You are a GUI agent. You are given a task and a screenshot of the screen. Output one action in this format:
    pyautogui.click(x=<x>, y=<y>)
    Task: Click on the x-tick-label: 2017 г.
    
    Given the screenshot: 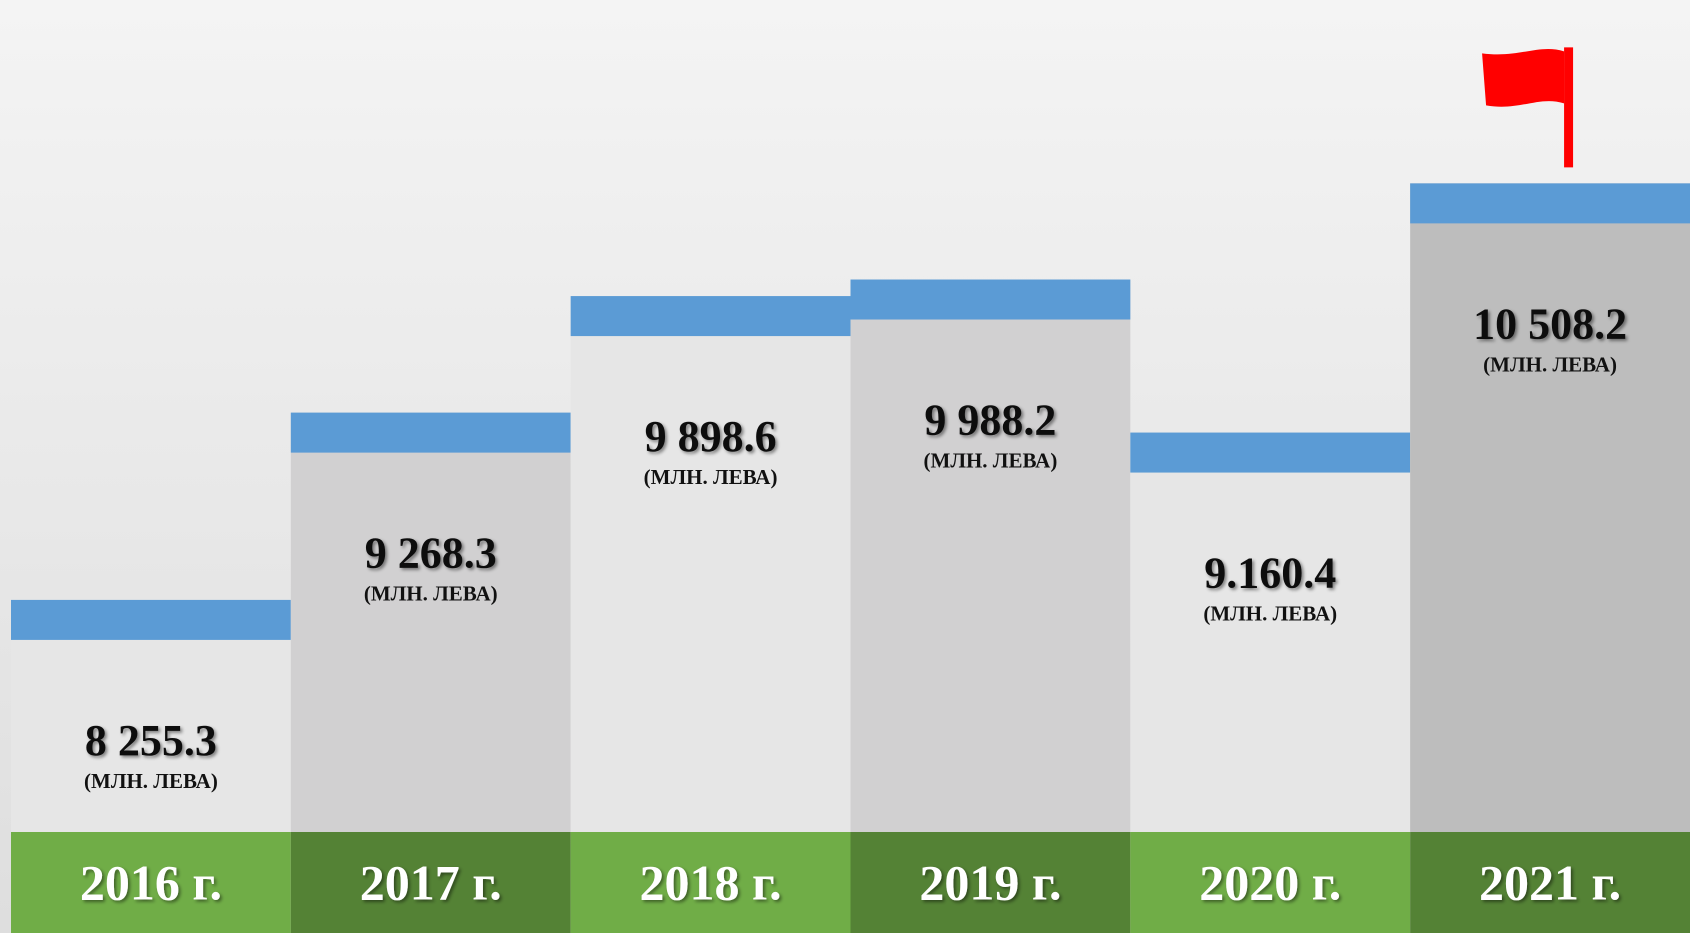 What is the action you would take?
    pyautogui.click(x=431, y=882)
    